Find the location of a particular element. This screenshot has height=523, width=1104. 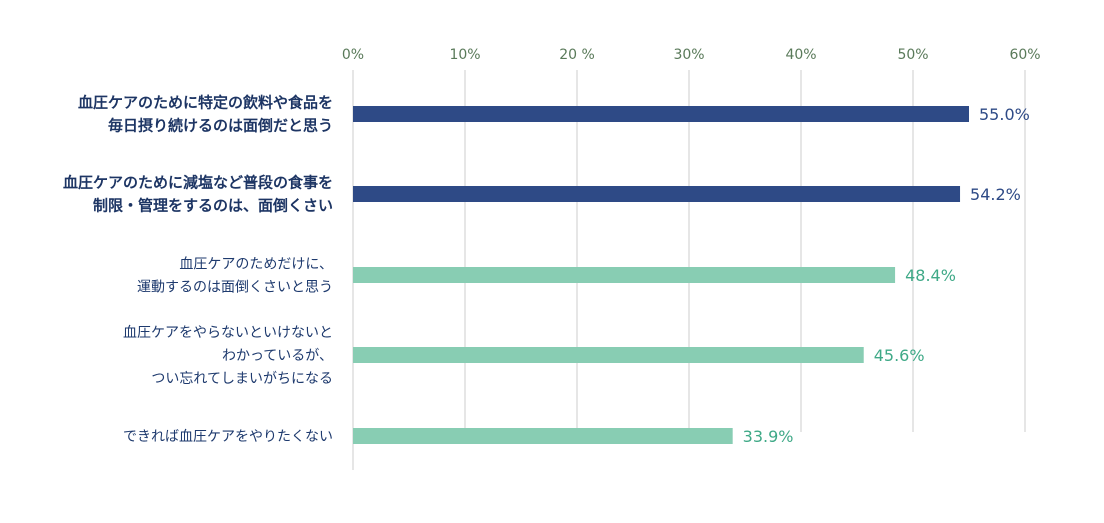

x-axis-ticks: 0% 10% 20 % 30% 40% 50% 60% is located at coordinates (691, 55).